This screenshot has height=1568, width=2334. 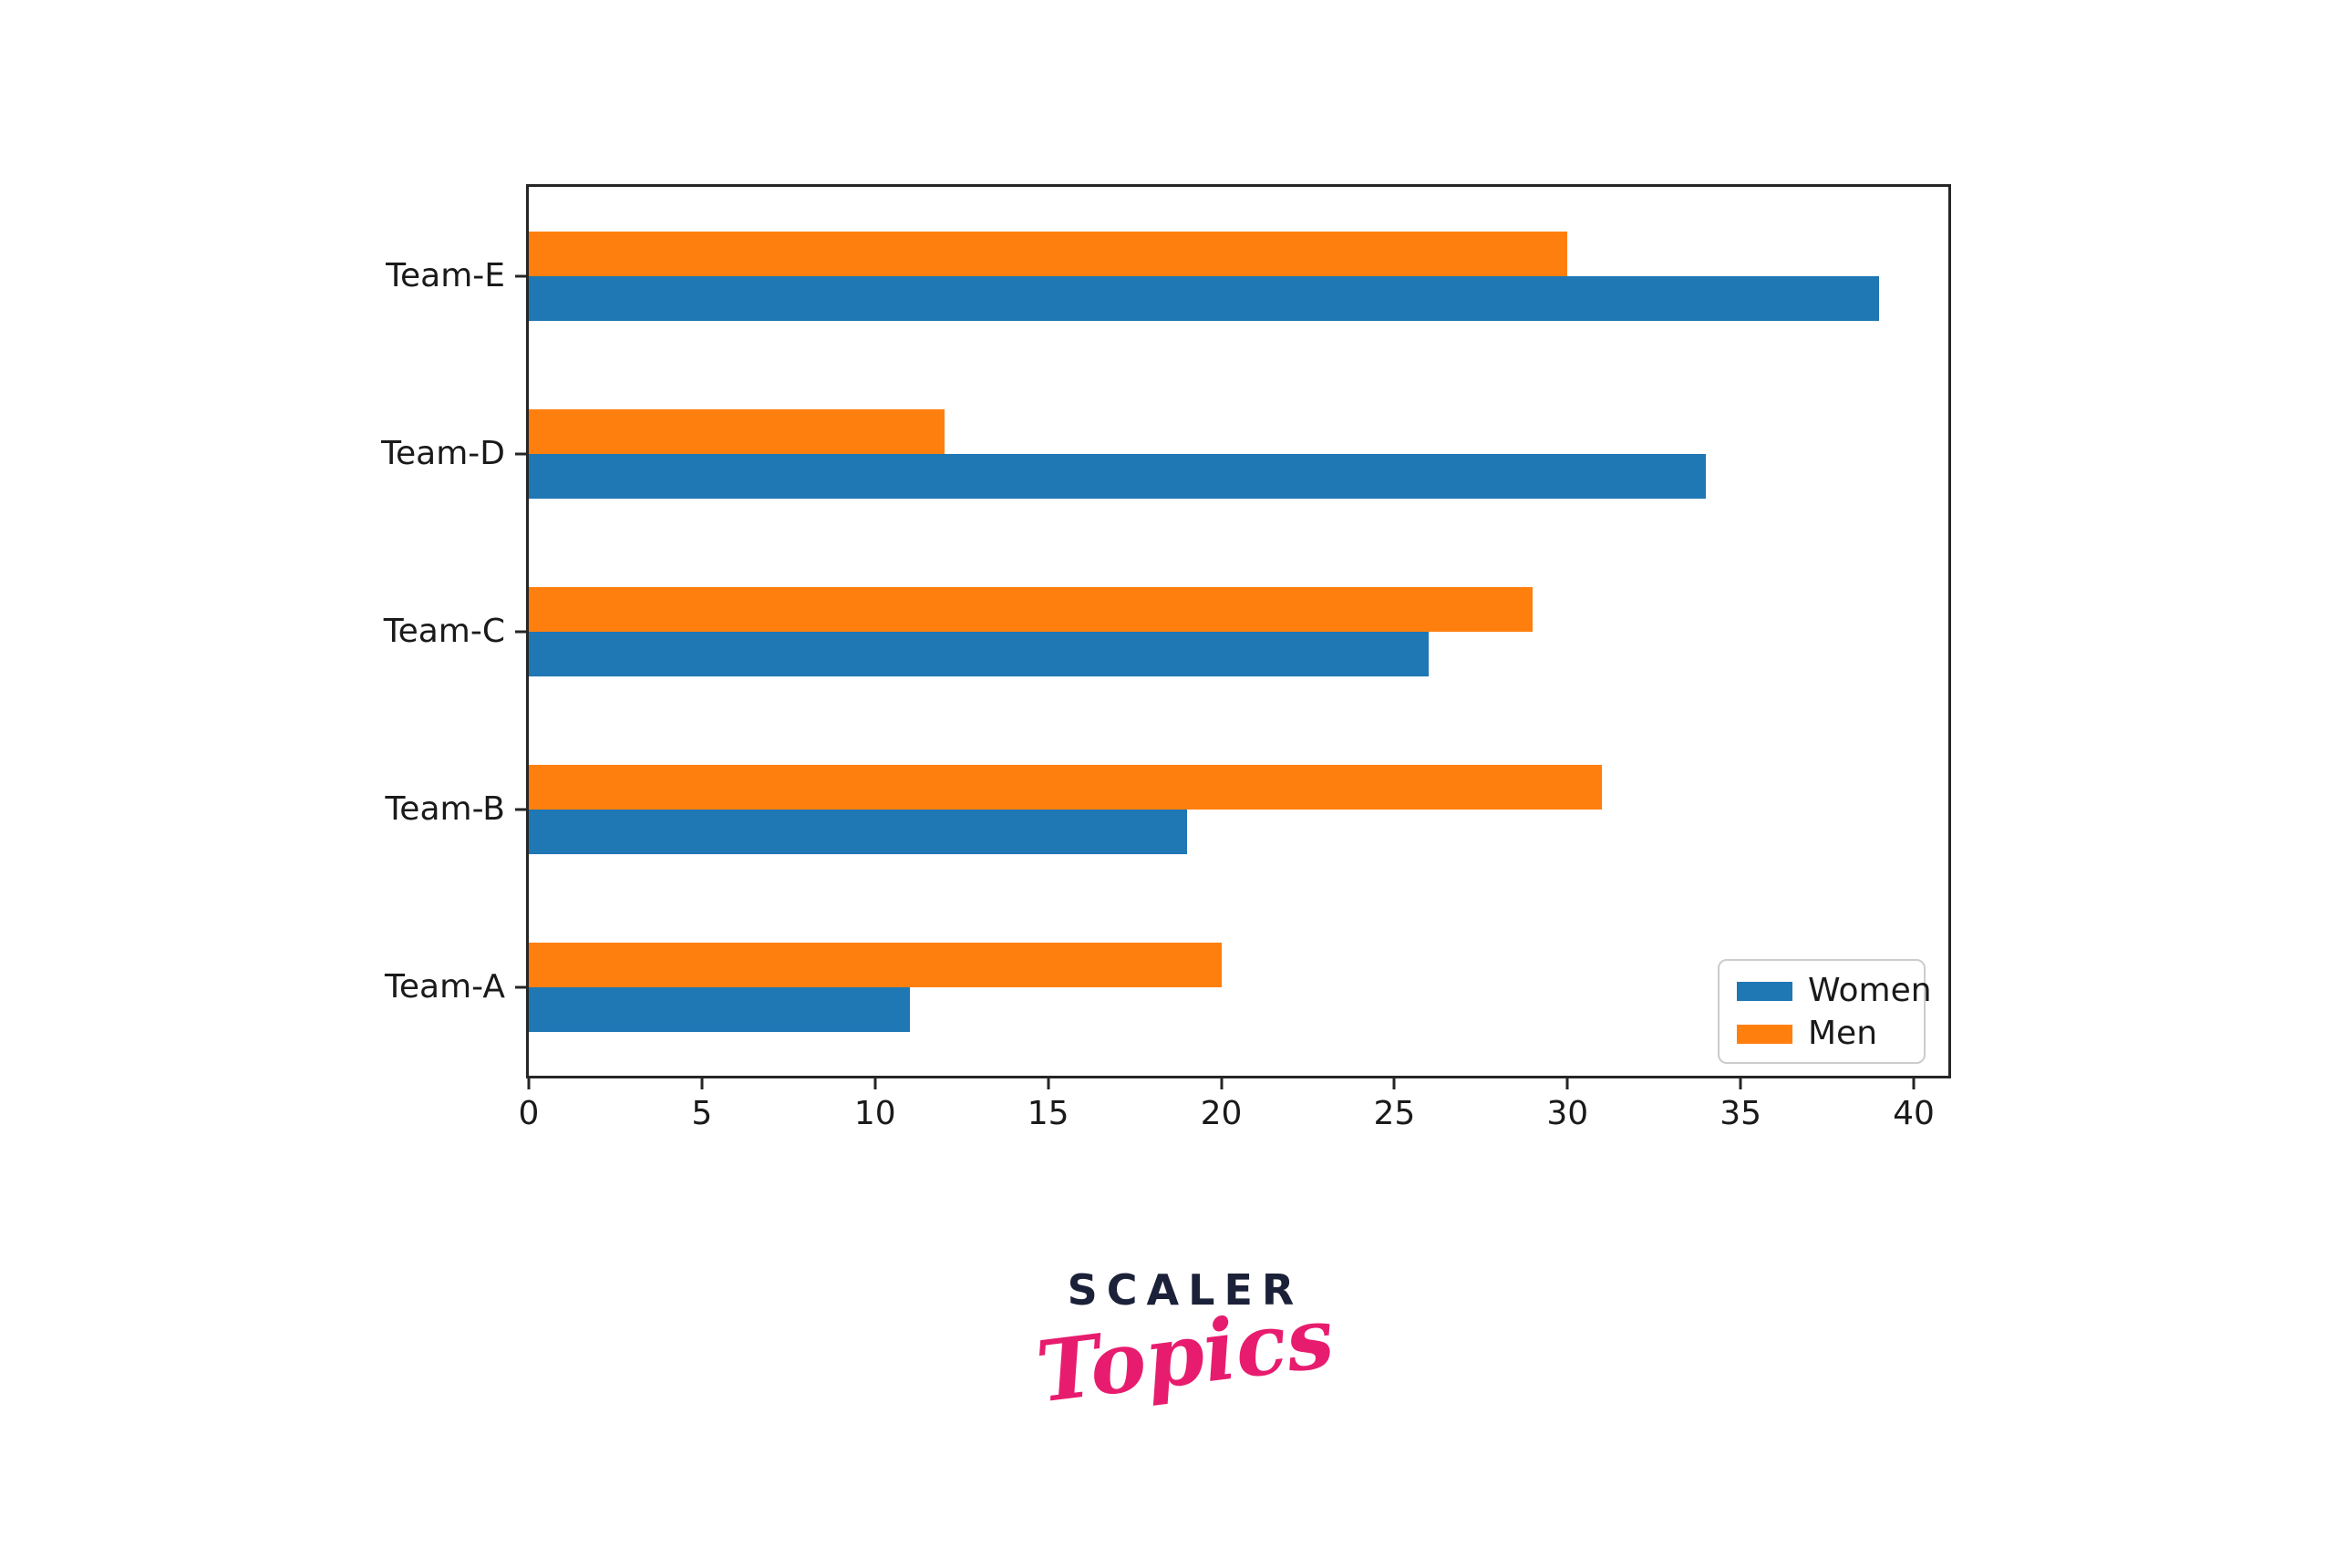 What do you see at coordinates (1066, 787) in the screenshot?
I see `bar-men-team-b` at bounding box center [1066, 787].